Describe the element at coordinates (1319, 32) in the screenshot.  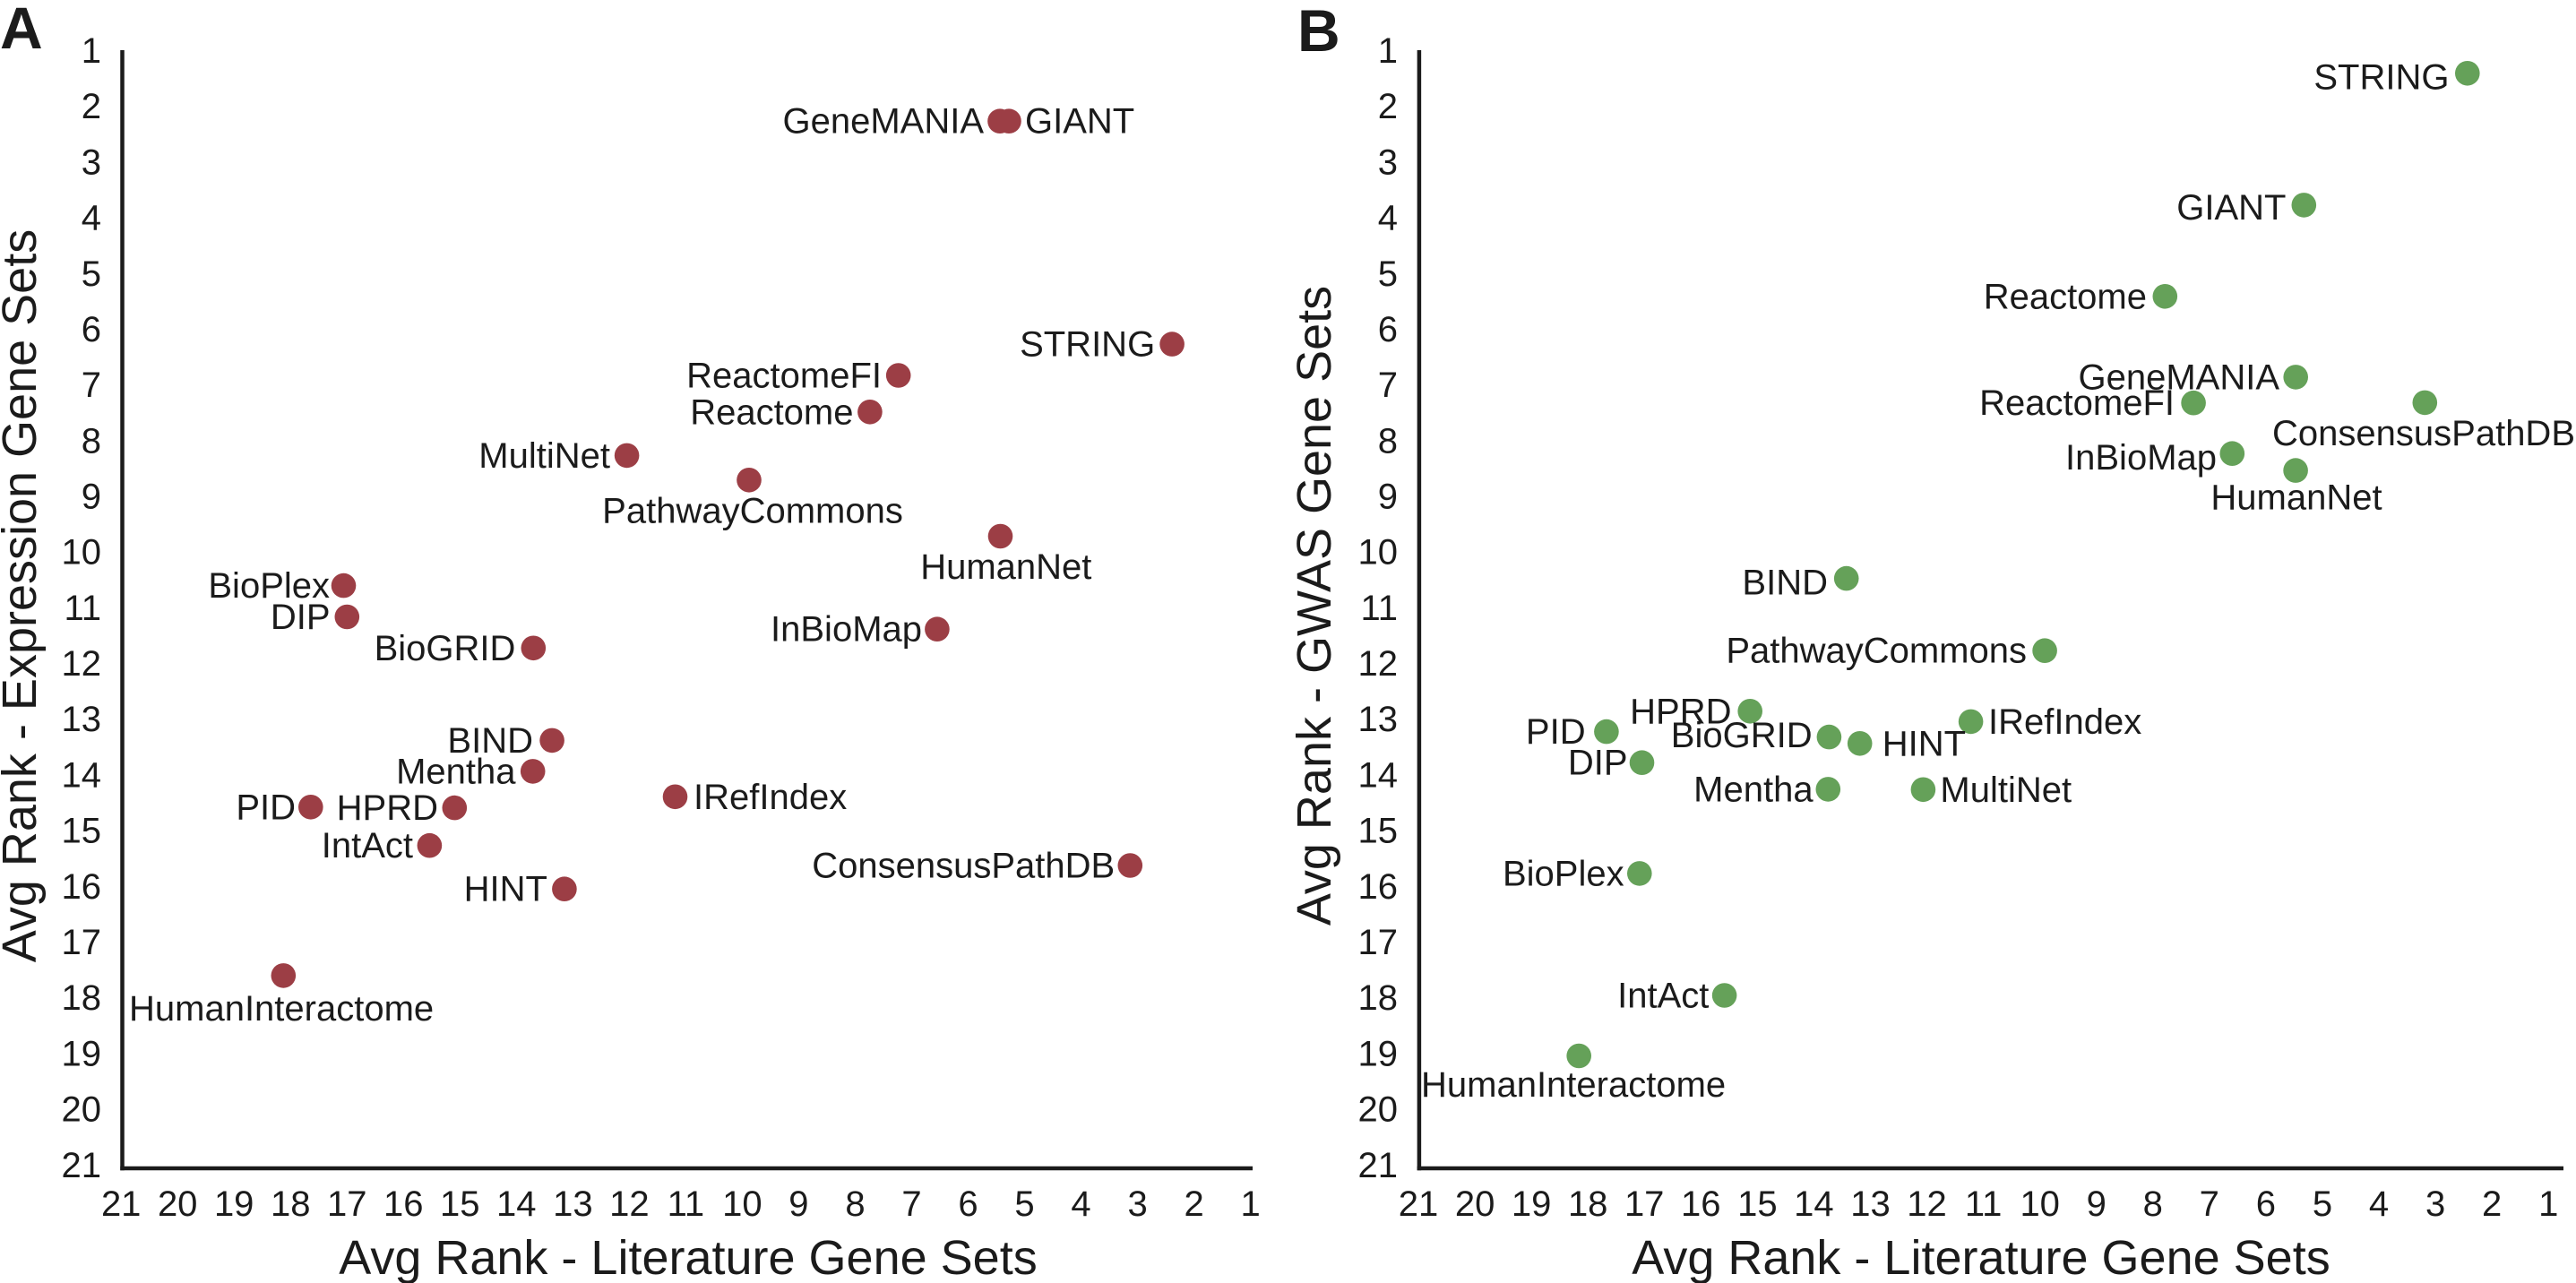
I see `svg-text: B` at that location.